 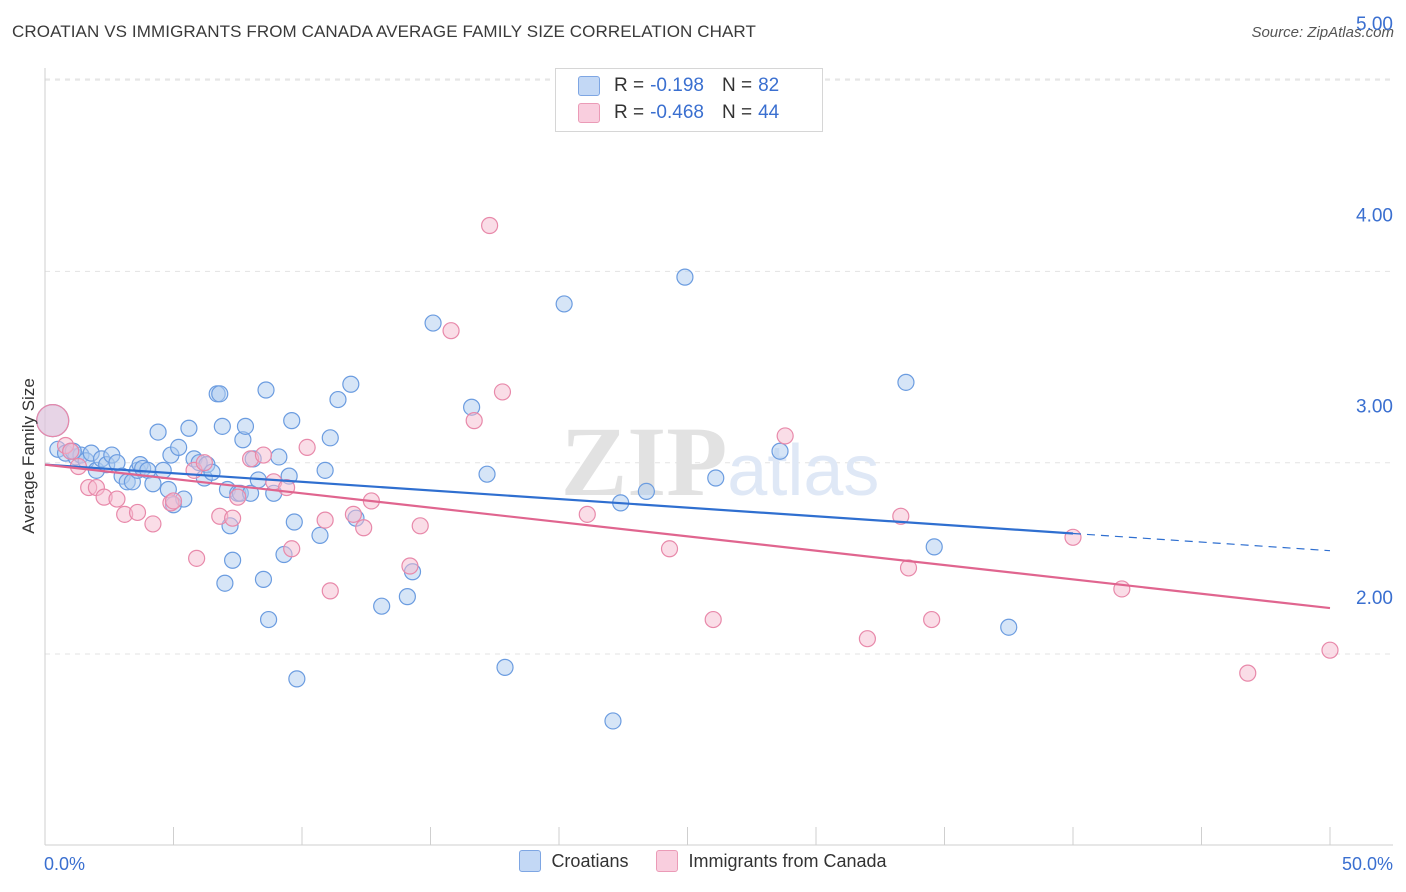 I want to click on legend-label-croatians: Croatians, so click(x=590, y=860).